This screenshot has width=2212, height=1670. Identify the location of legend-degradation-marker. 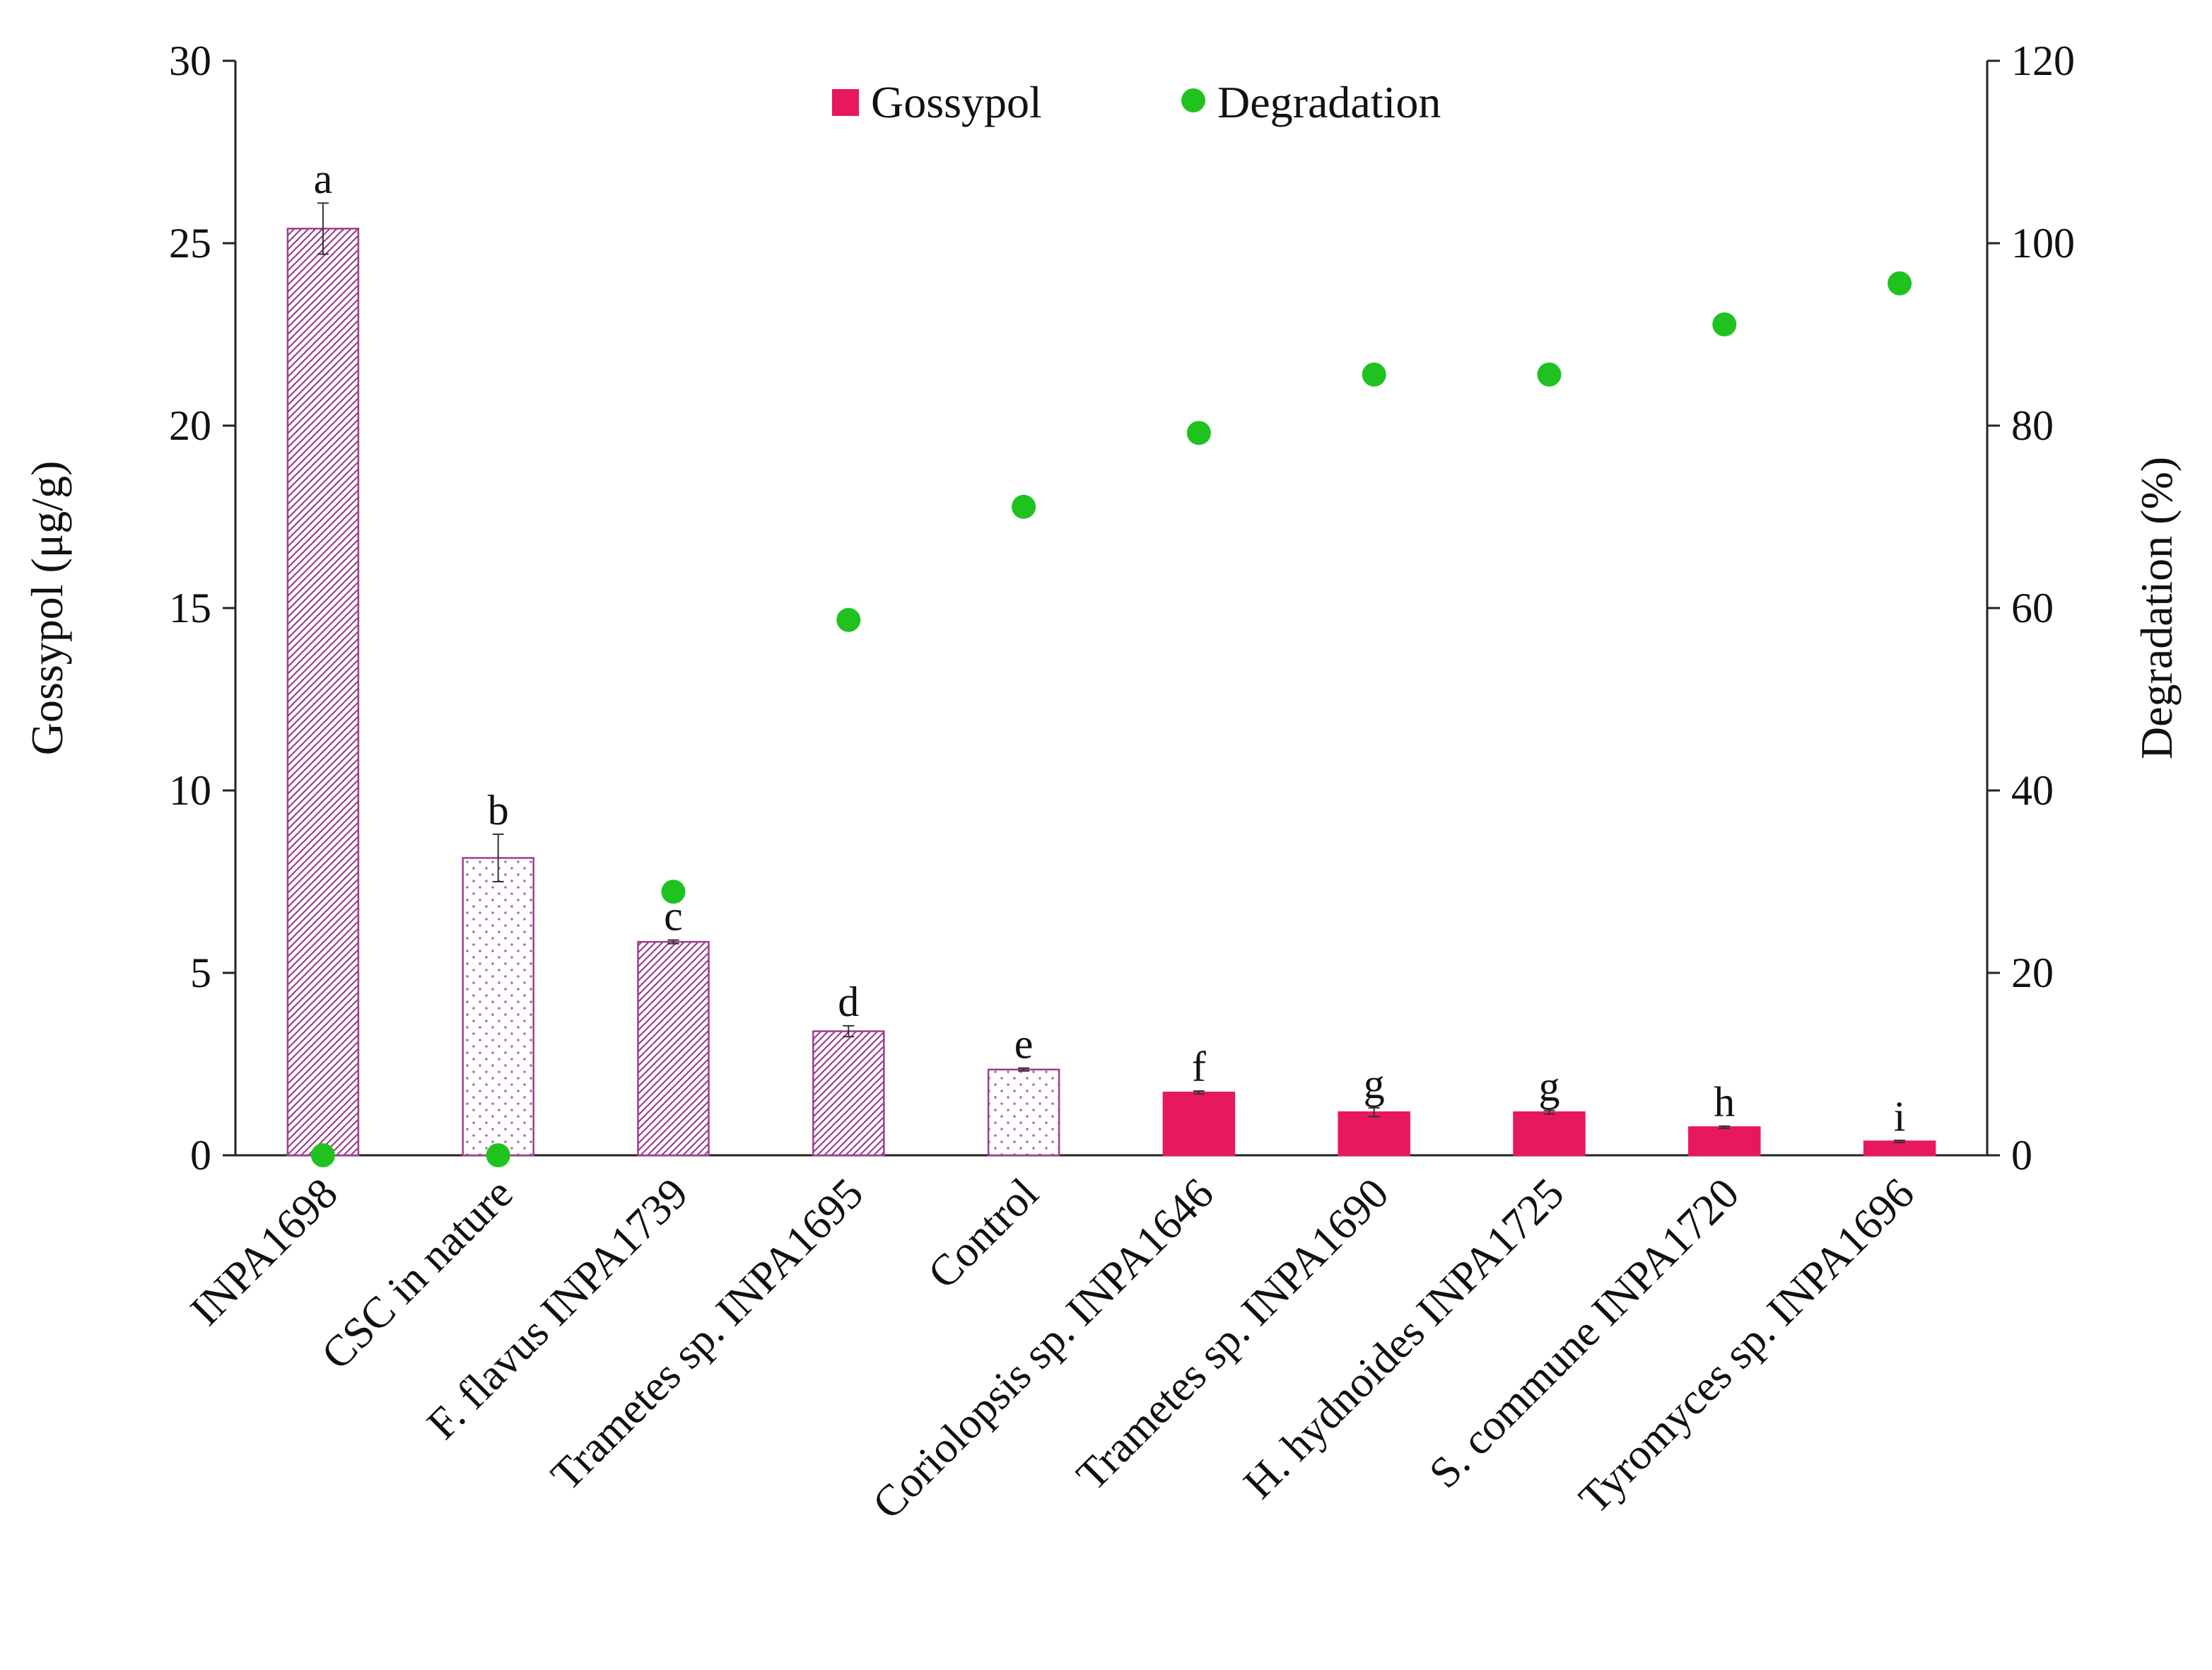
(1193, 100).